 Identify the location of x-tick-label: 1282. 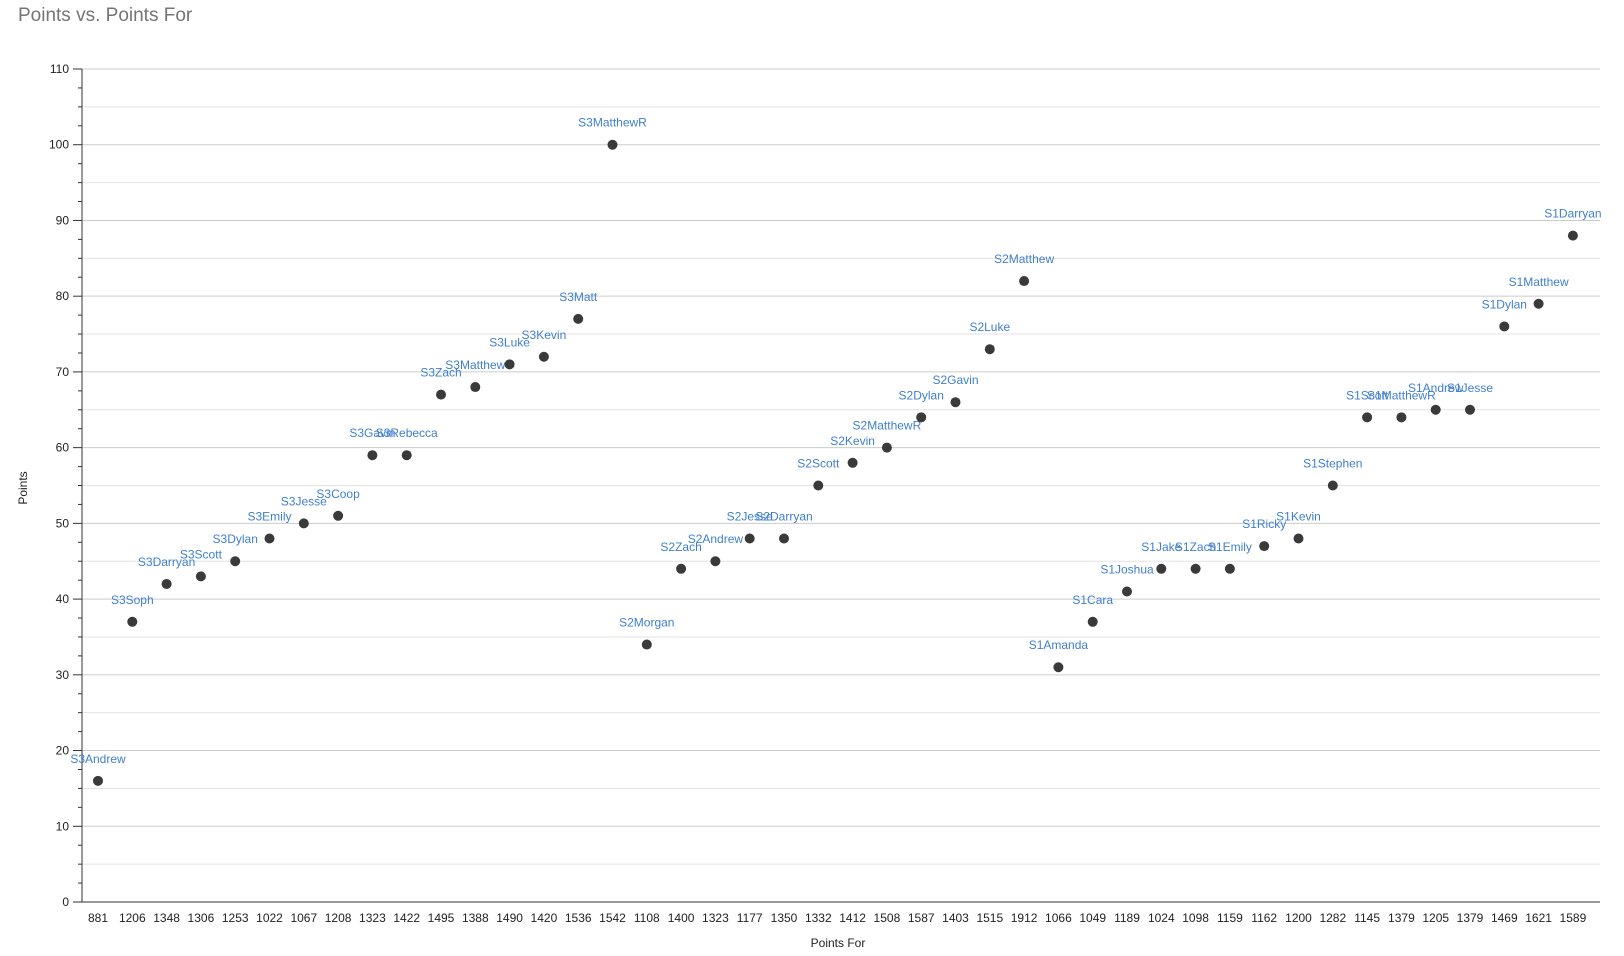
(1332, 918).